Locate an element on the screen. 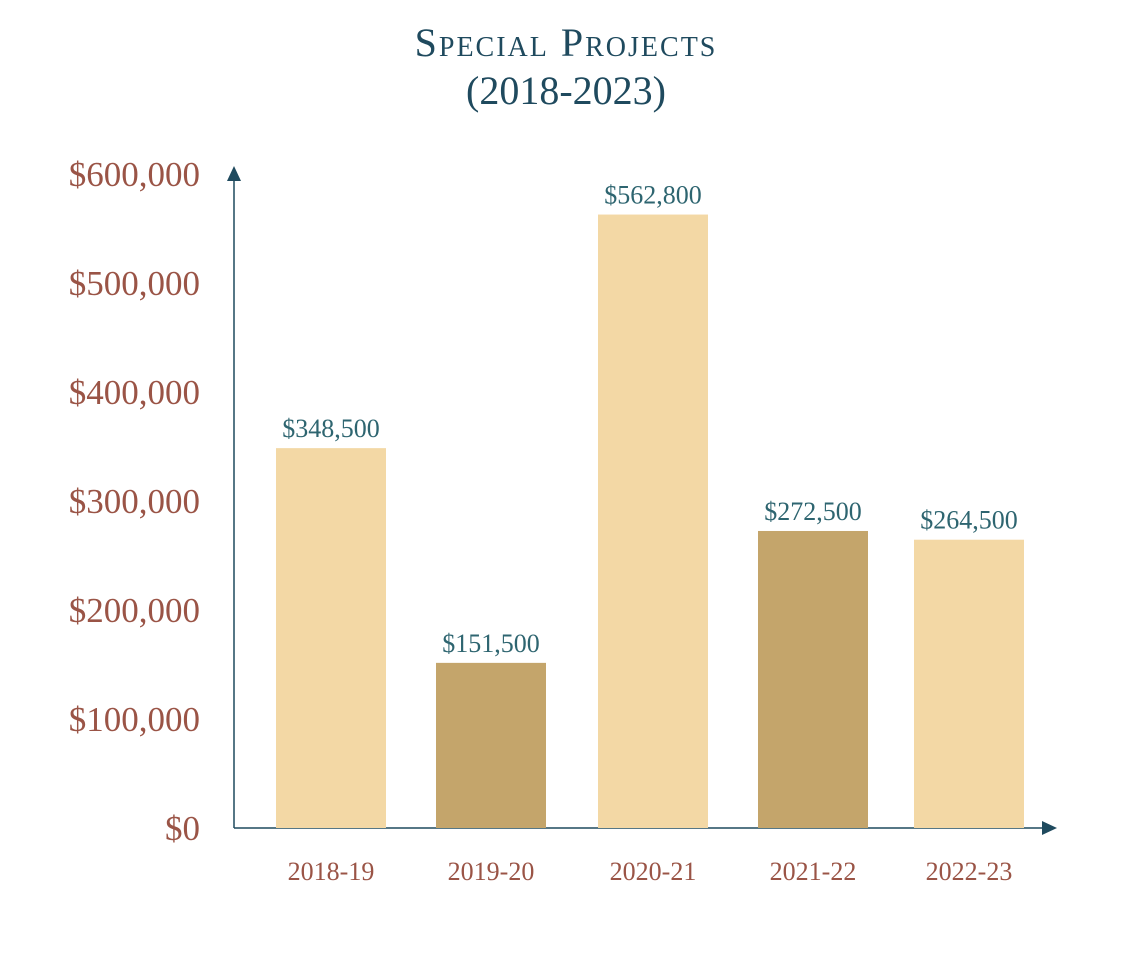  data-label: $562,800 is located at coordinates (653, 195).